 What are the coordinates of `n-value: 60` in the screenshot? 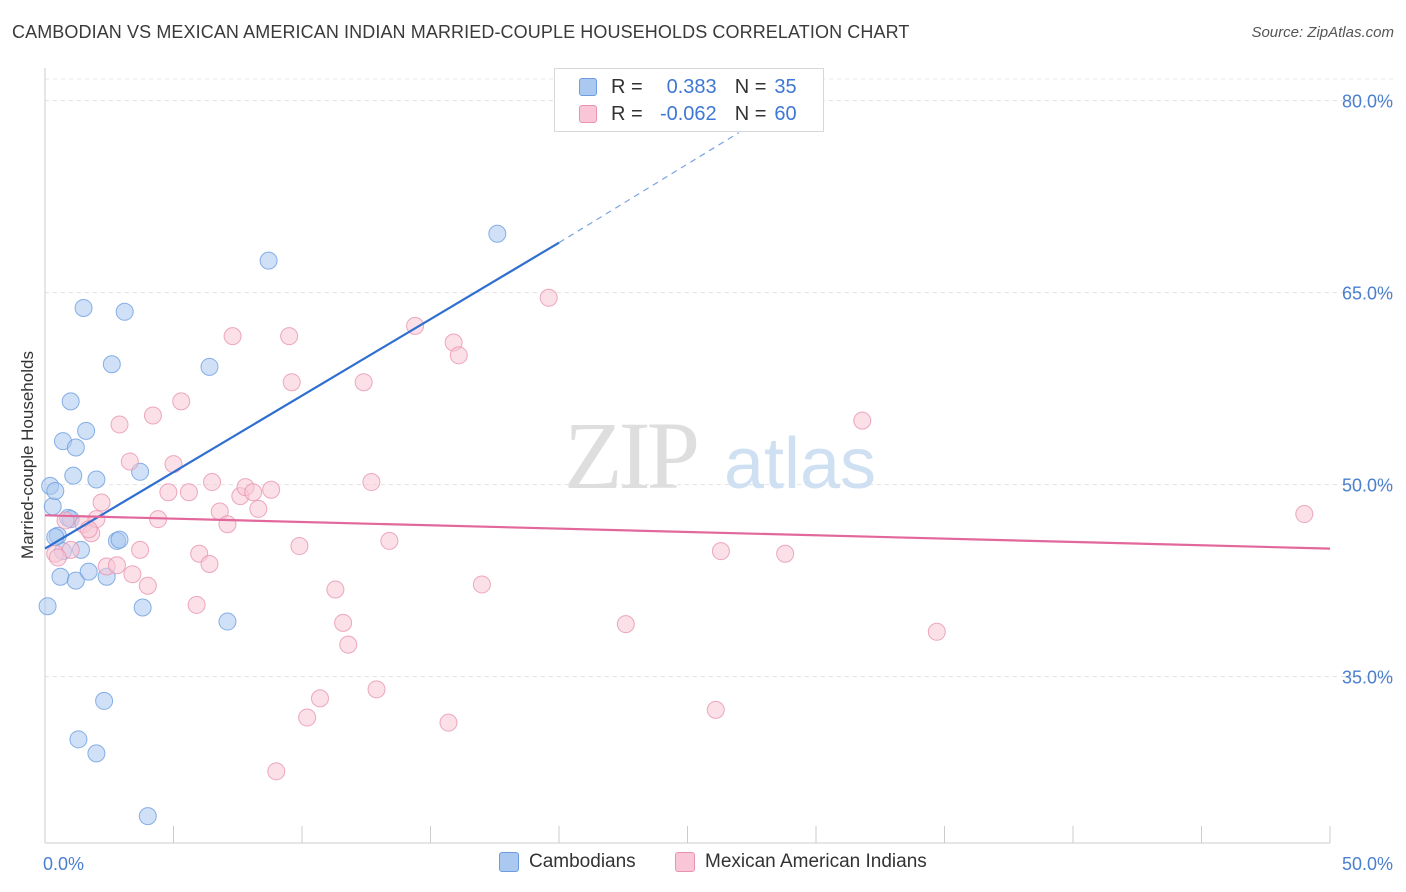 It's located at (785, 113).